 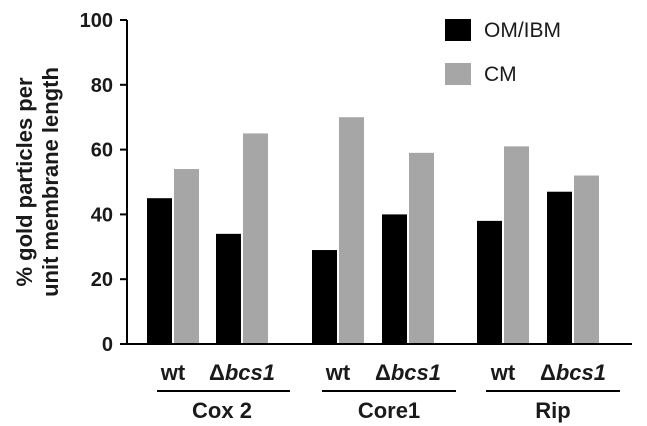 I want to click on legend: OM/IBM CM, so click(x=503, y=52).